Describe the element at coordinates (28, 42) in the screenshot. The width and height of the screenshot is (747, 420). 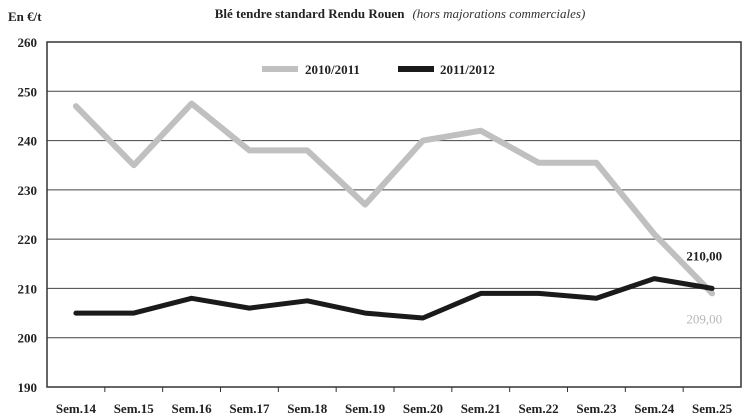
I see `y-tick-label: 260` at that location.